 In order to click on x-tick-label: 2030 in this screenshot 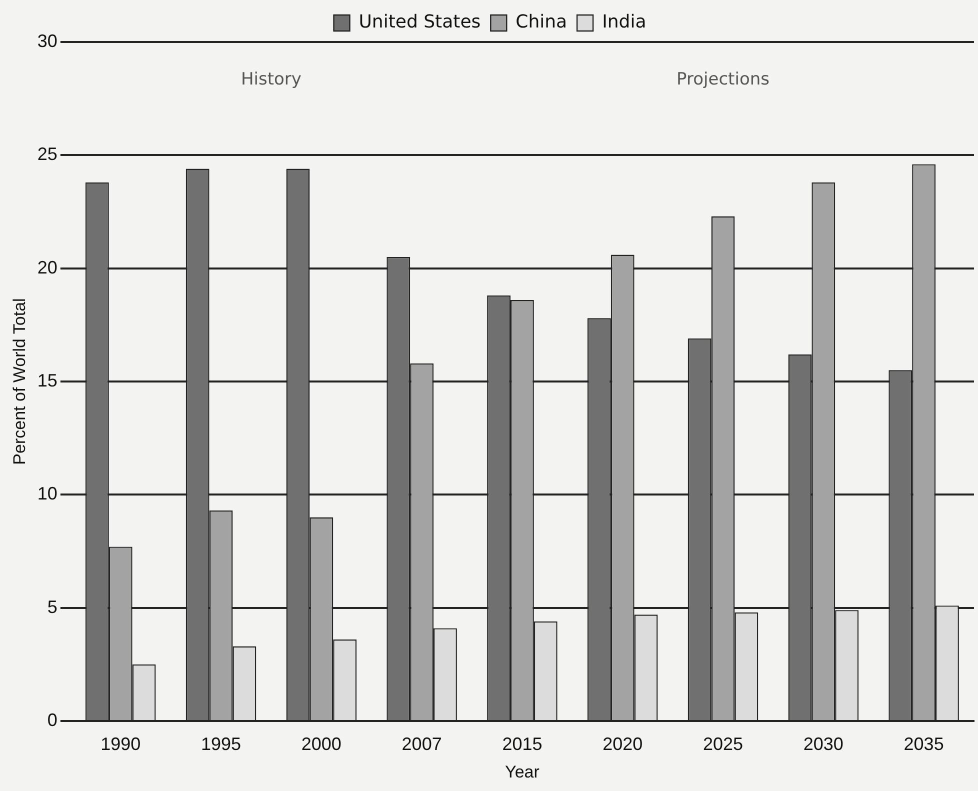, I will do `click(823, 744)`.